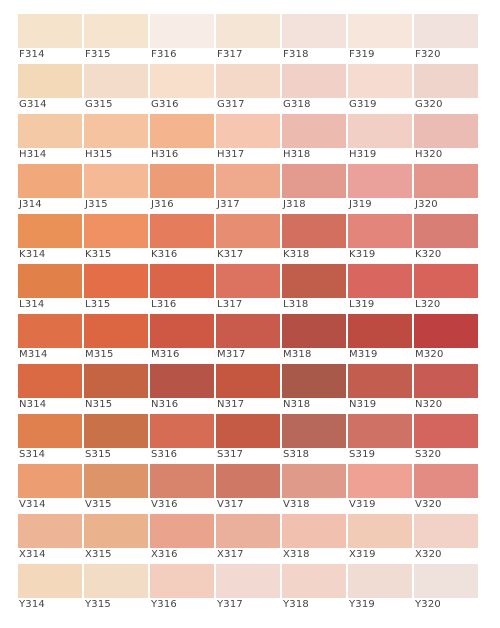 Image resolution: width=500 pixels, height=628 pixels. I want to click on swatch-code-label: J318, so click(294, 204).